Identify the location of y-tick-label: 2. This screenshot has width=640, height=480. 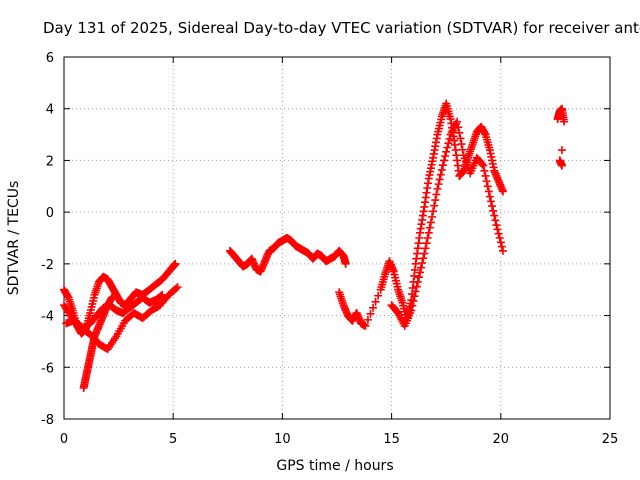
(50, 161).